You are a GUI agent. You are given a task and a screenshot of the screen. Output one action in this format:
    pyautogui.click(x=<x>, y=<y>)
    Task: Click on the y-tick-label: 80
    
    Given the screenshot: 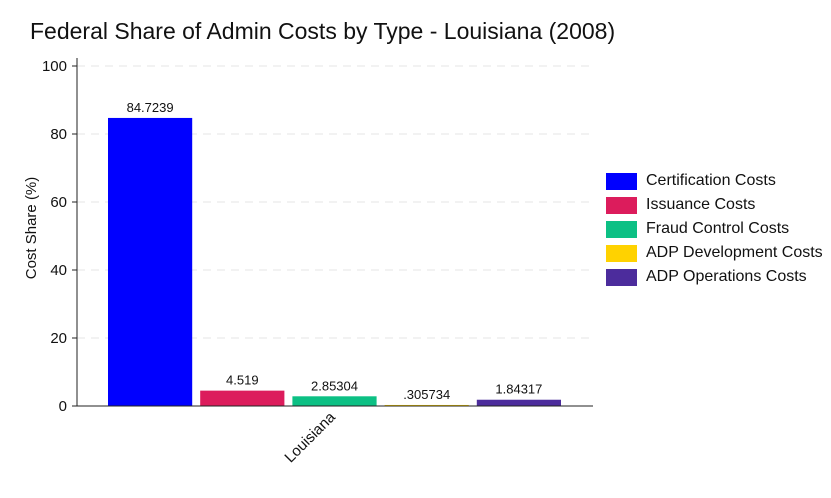 What is the action you would take?
    pyautogui.click(x=58, y=134)
    